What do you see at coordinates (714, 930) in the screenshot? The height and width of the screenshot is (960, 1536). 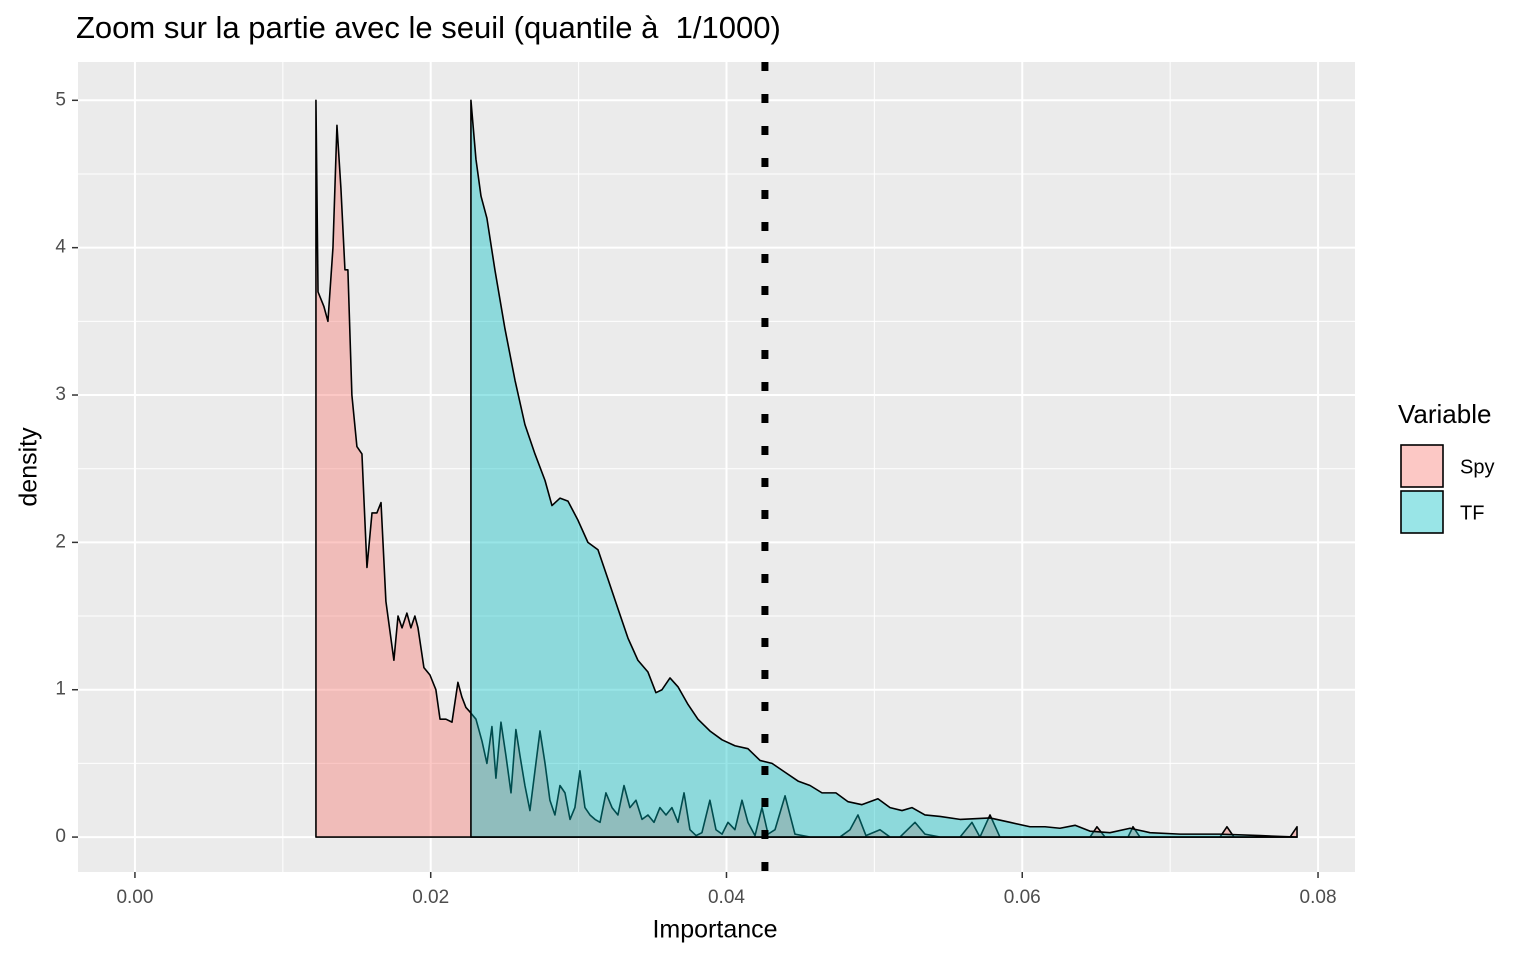 I see `x-axis-title: Importance` at bounding box center [714, 930].